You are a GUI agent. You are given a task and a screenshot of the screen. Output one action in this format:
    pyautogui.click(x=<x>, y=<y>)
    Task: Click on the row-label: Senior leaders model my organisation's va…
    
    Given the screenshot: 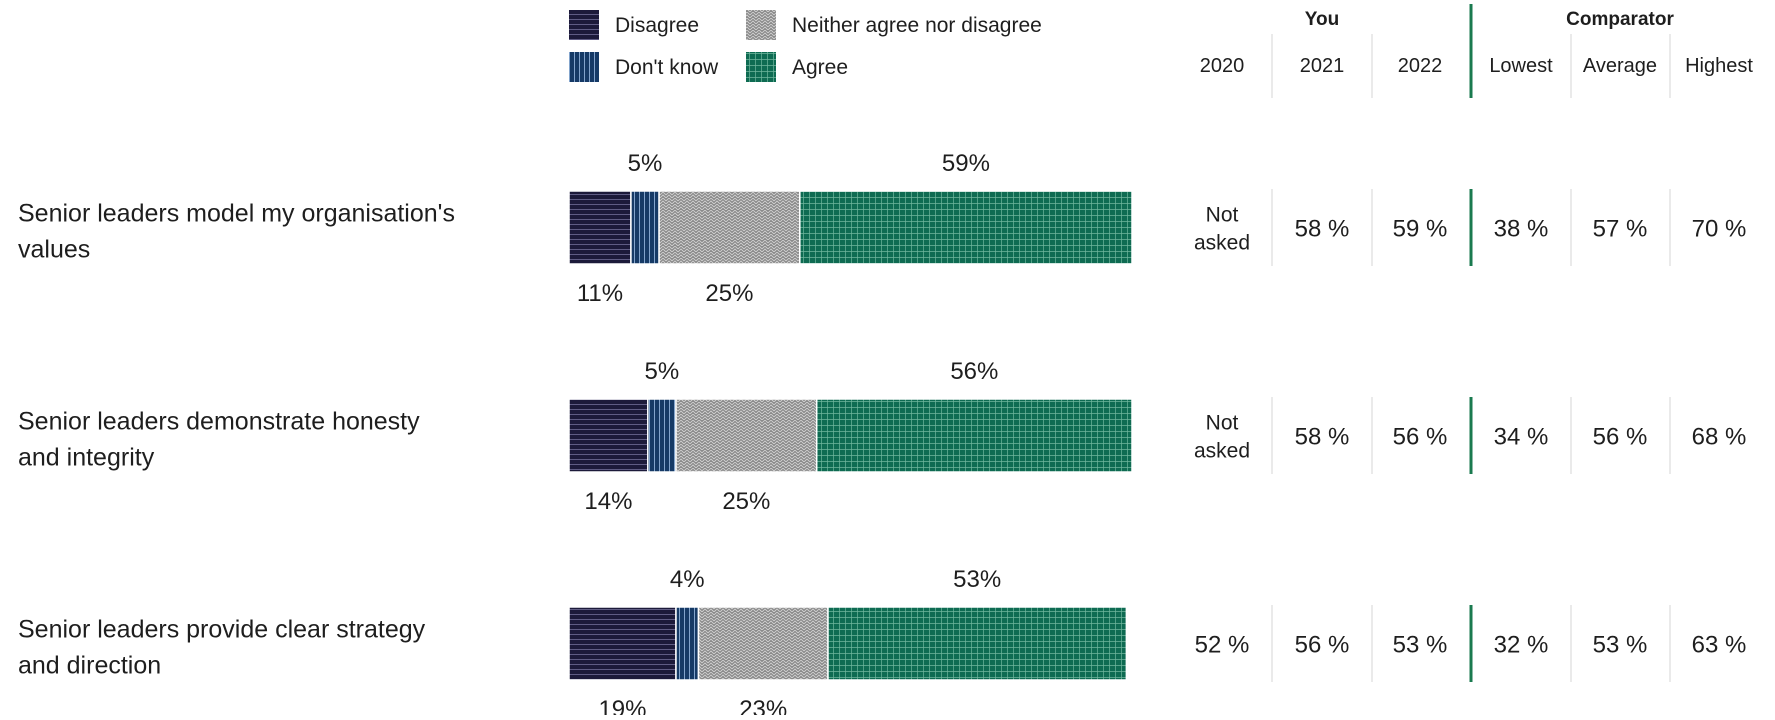 What is the action you would take?
    pyautogui.click(x=236, y=232)
    